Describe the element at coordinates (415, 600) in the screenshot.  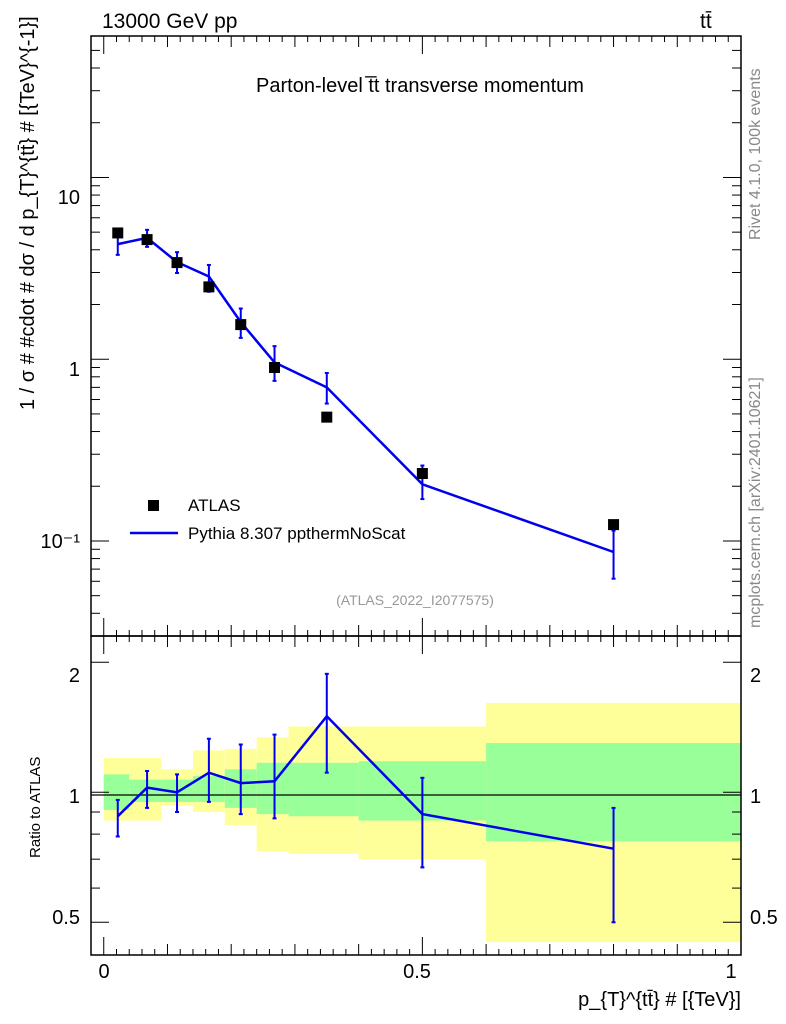
I see `analysis-id: (ATLAS_2022_I2077575)` at that location.